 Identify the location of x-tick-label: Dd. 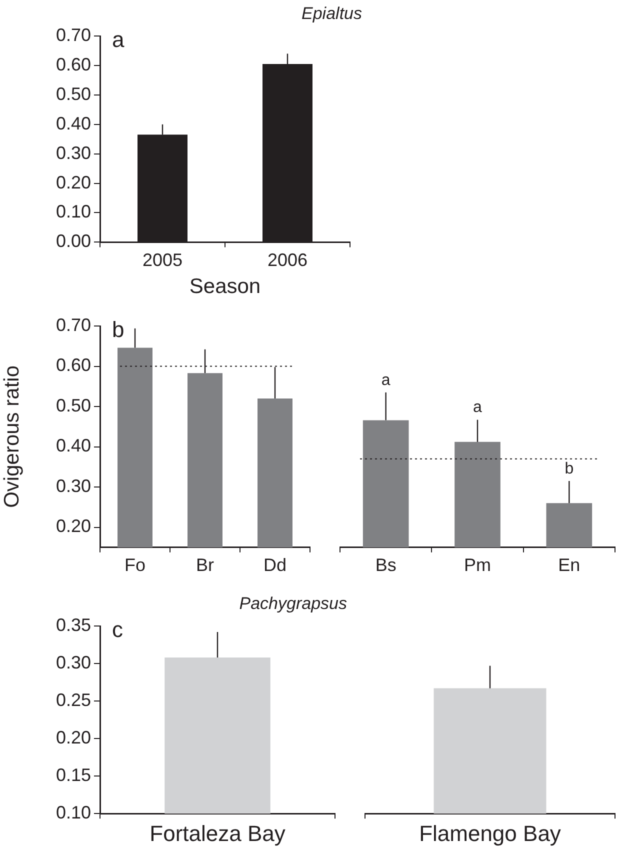
(275, 565).